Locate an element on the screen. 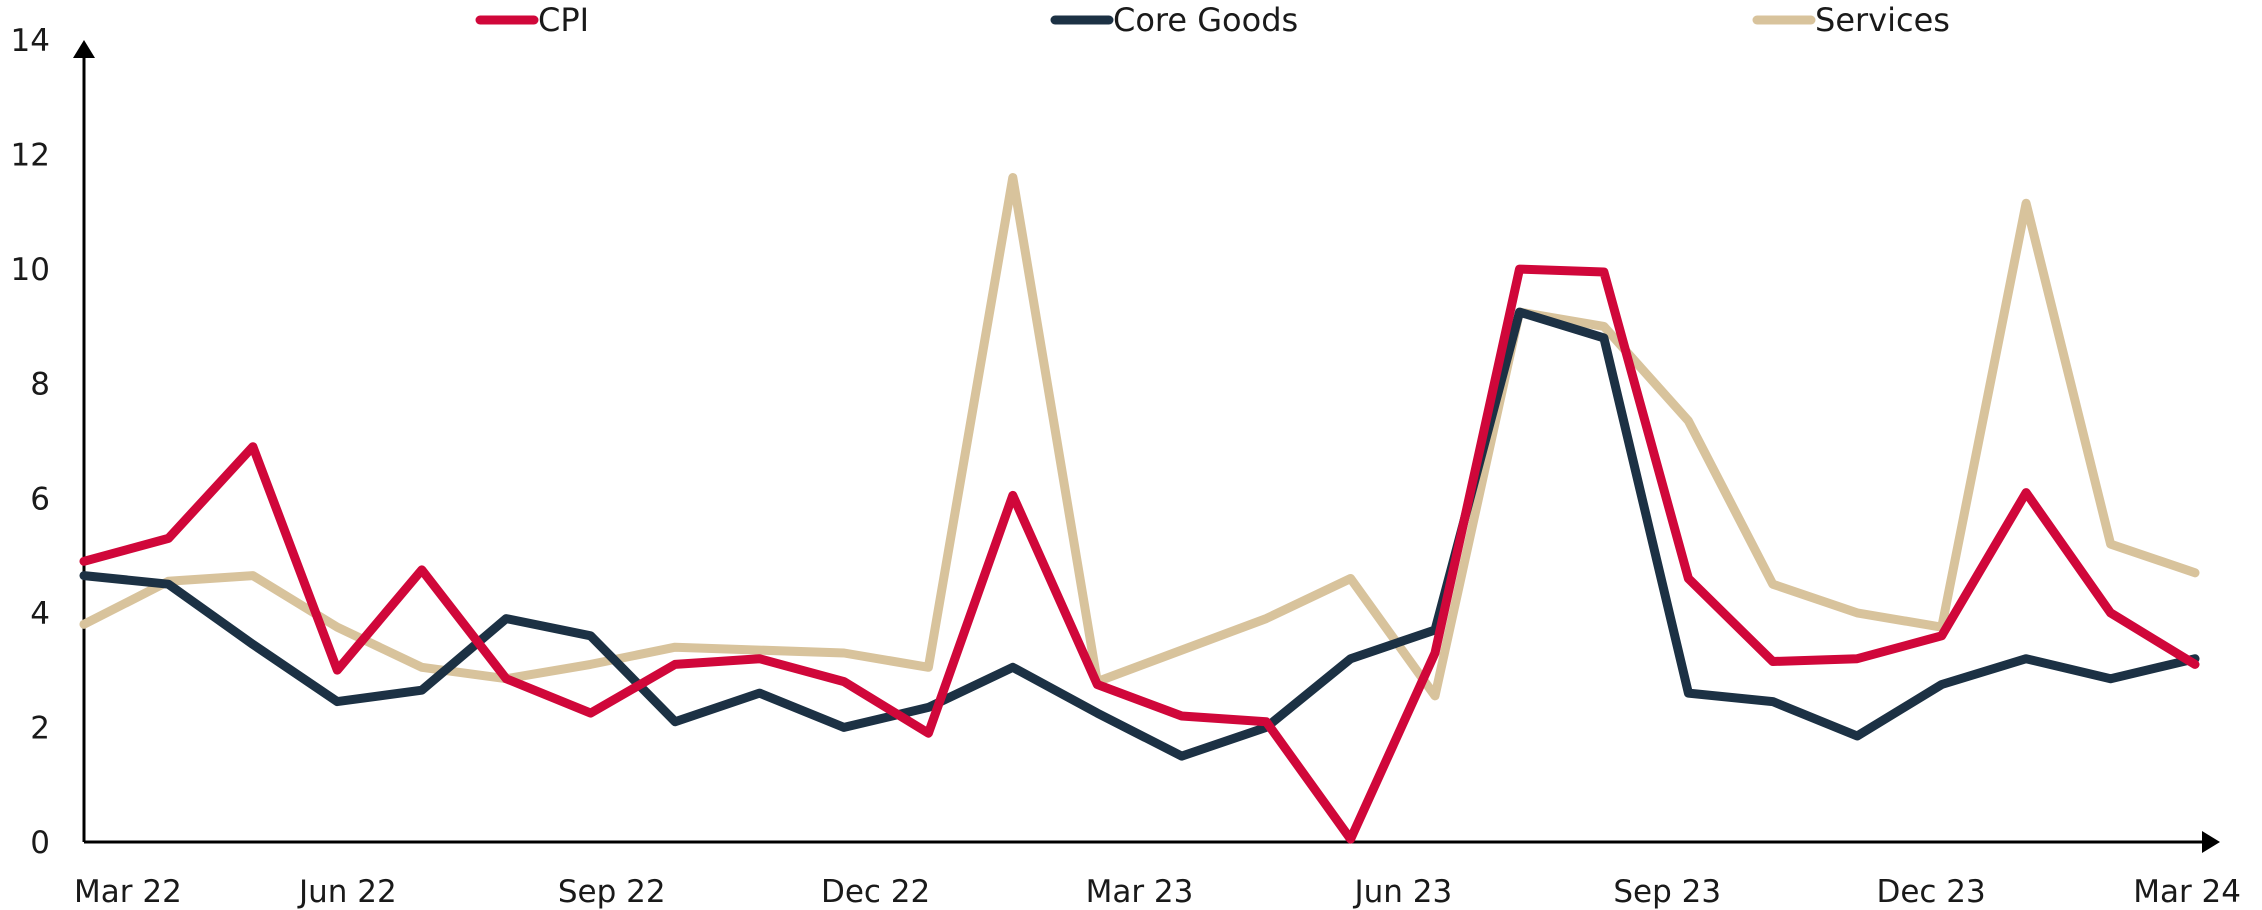 The width and height of the screenshot is (2262, 910). x-tick-label: Sep 23 is located at coordinates (1667, 892).